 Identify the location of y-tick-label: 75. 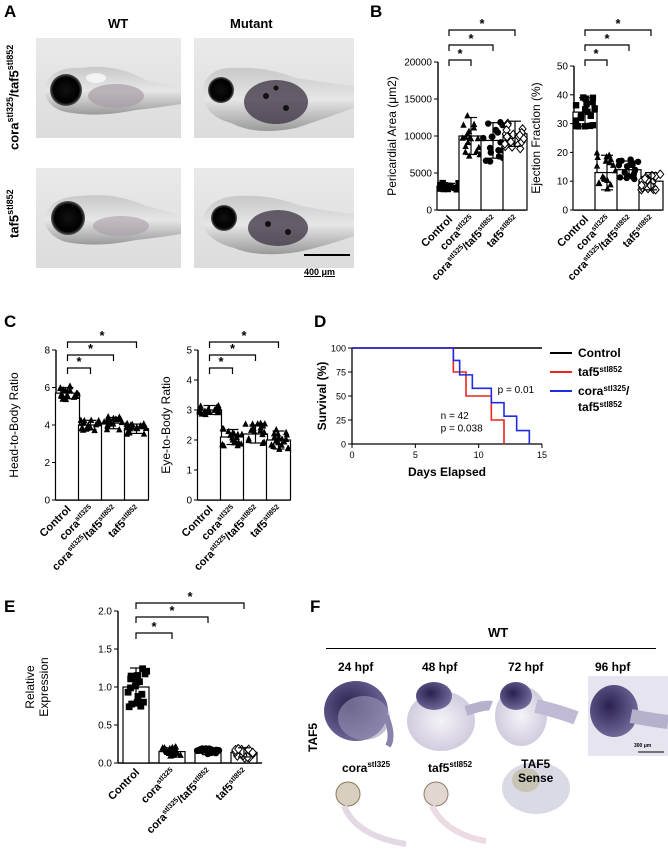
(341, 373).